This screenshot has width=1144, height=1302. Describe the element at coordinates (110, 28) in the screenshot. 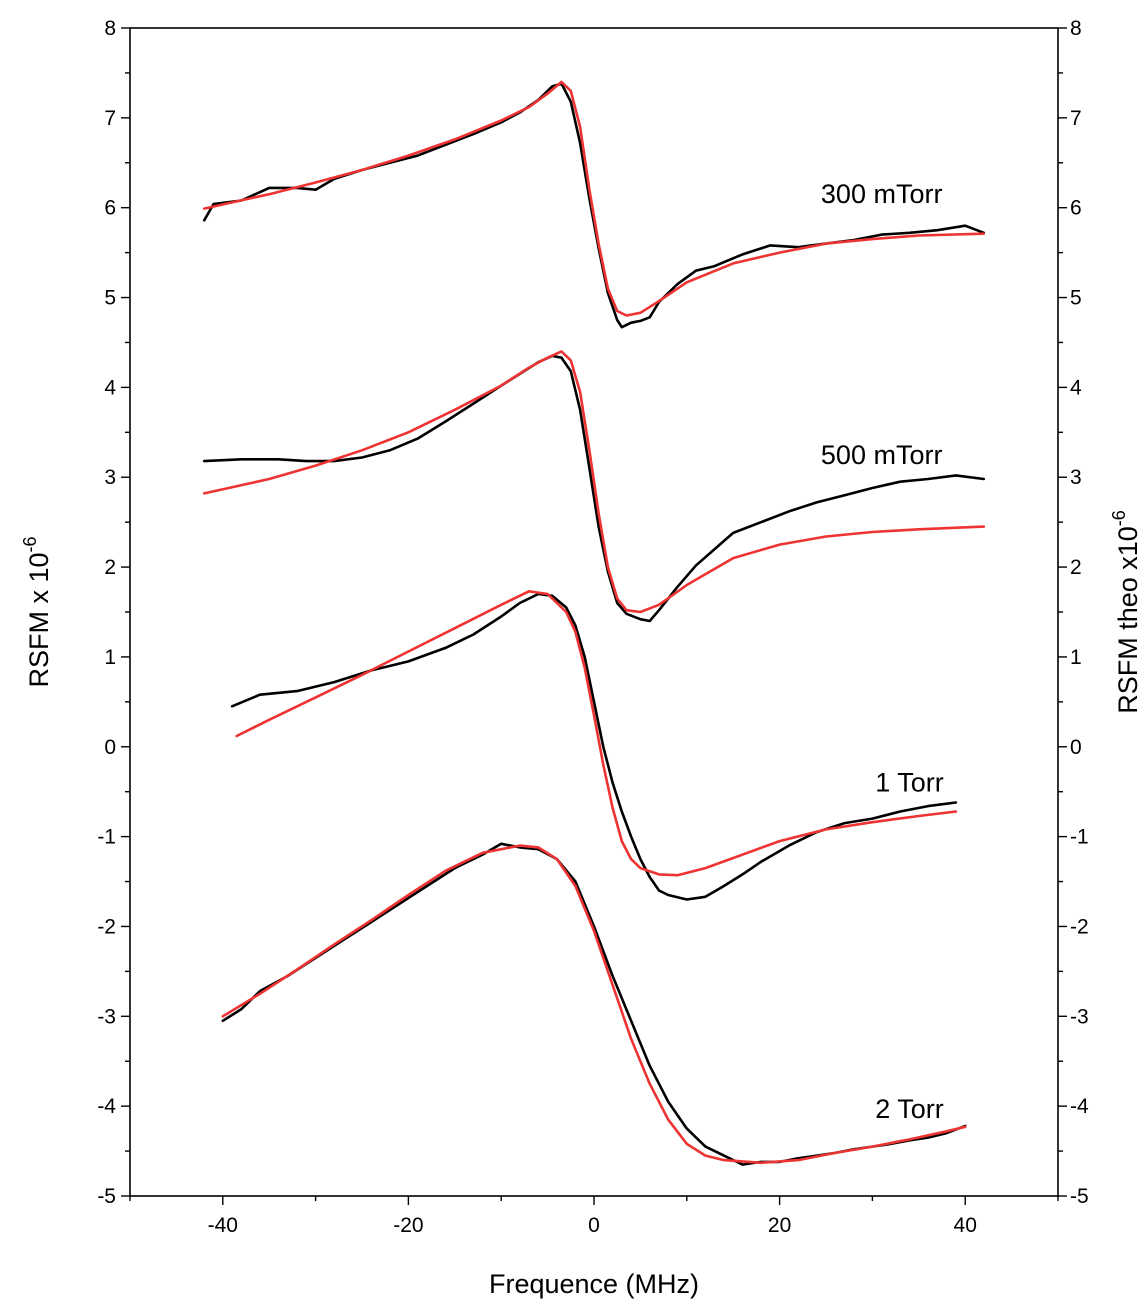

I see `y-tick-label-left: 8` at that location.